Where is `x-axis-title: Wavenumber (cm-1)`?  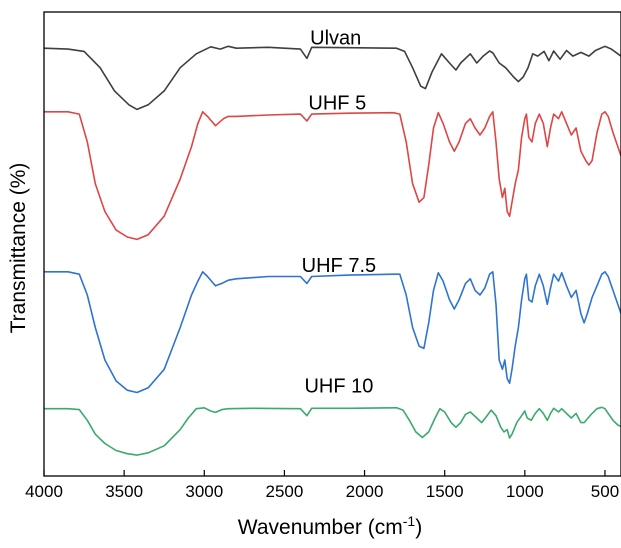
x-axis-title: Wavenumber (cm-1) is located at coordinates (330, 526).